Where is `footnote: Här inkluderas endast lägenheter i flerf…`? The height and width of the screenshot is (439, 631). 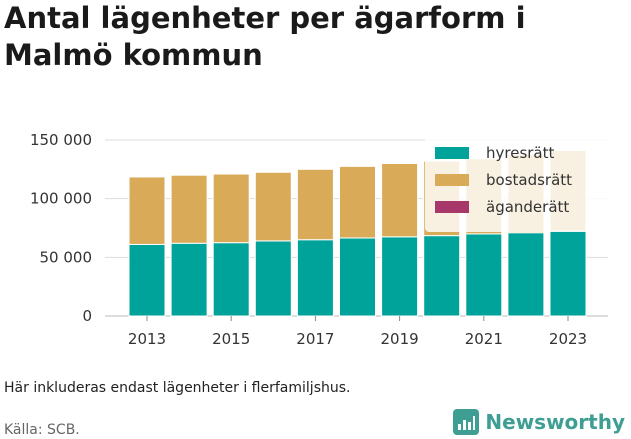 footnote: Här inkluderas endast lägenheter i flerf… is located at coordinates (177, 388).